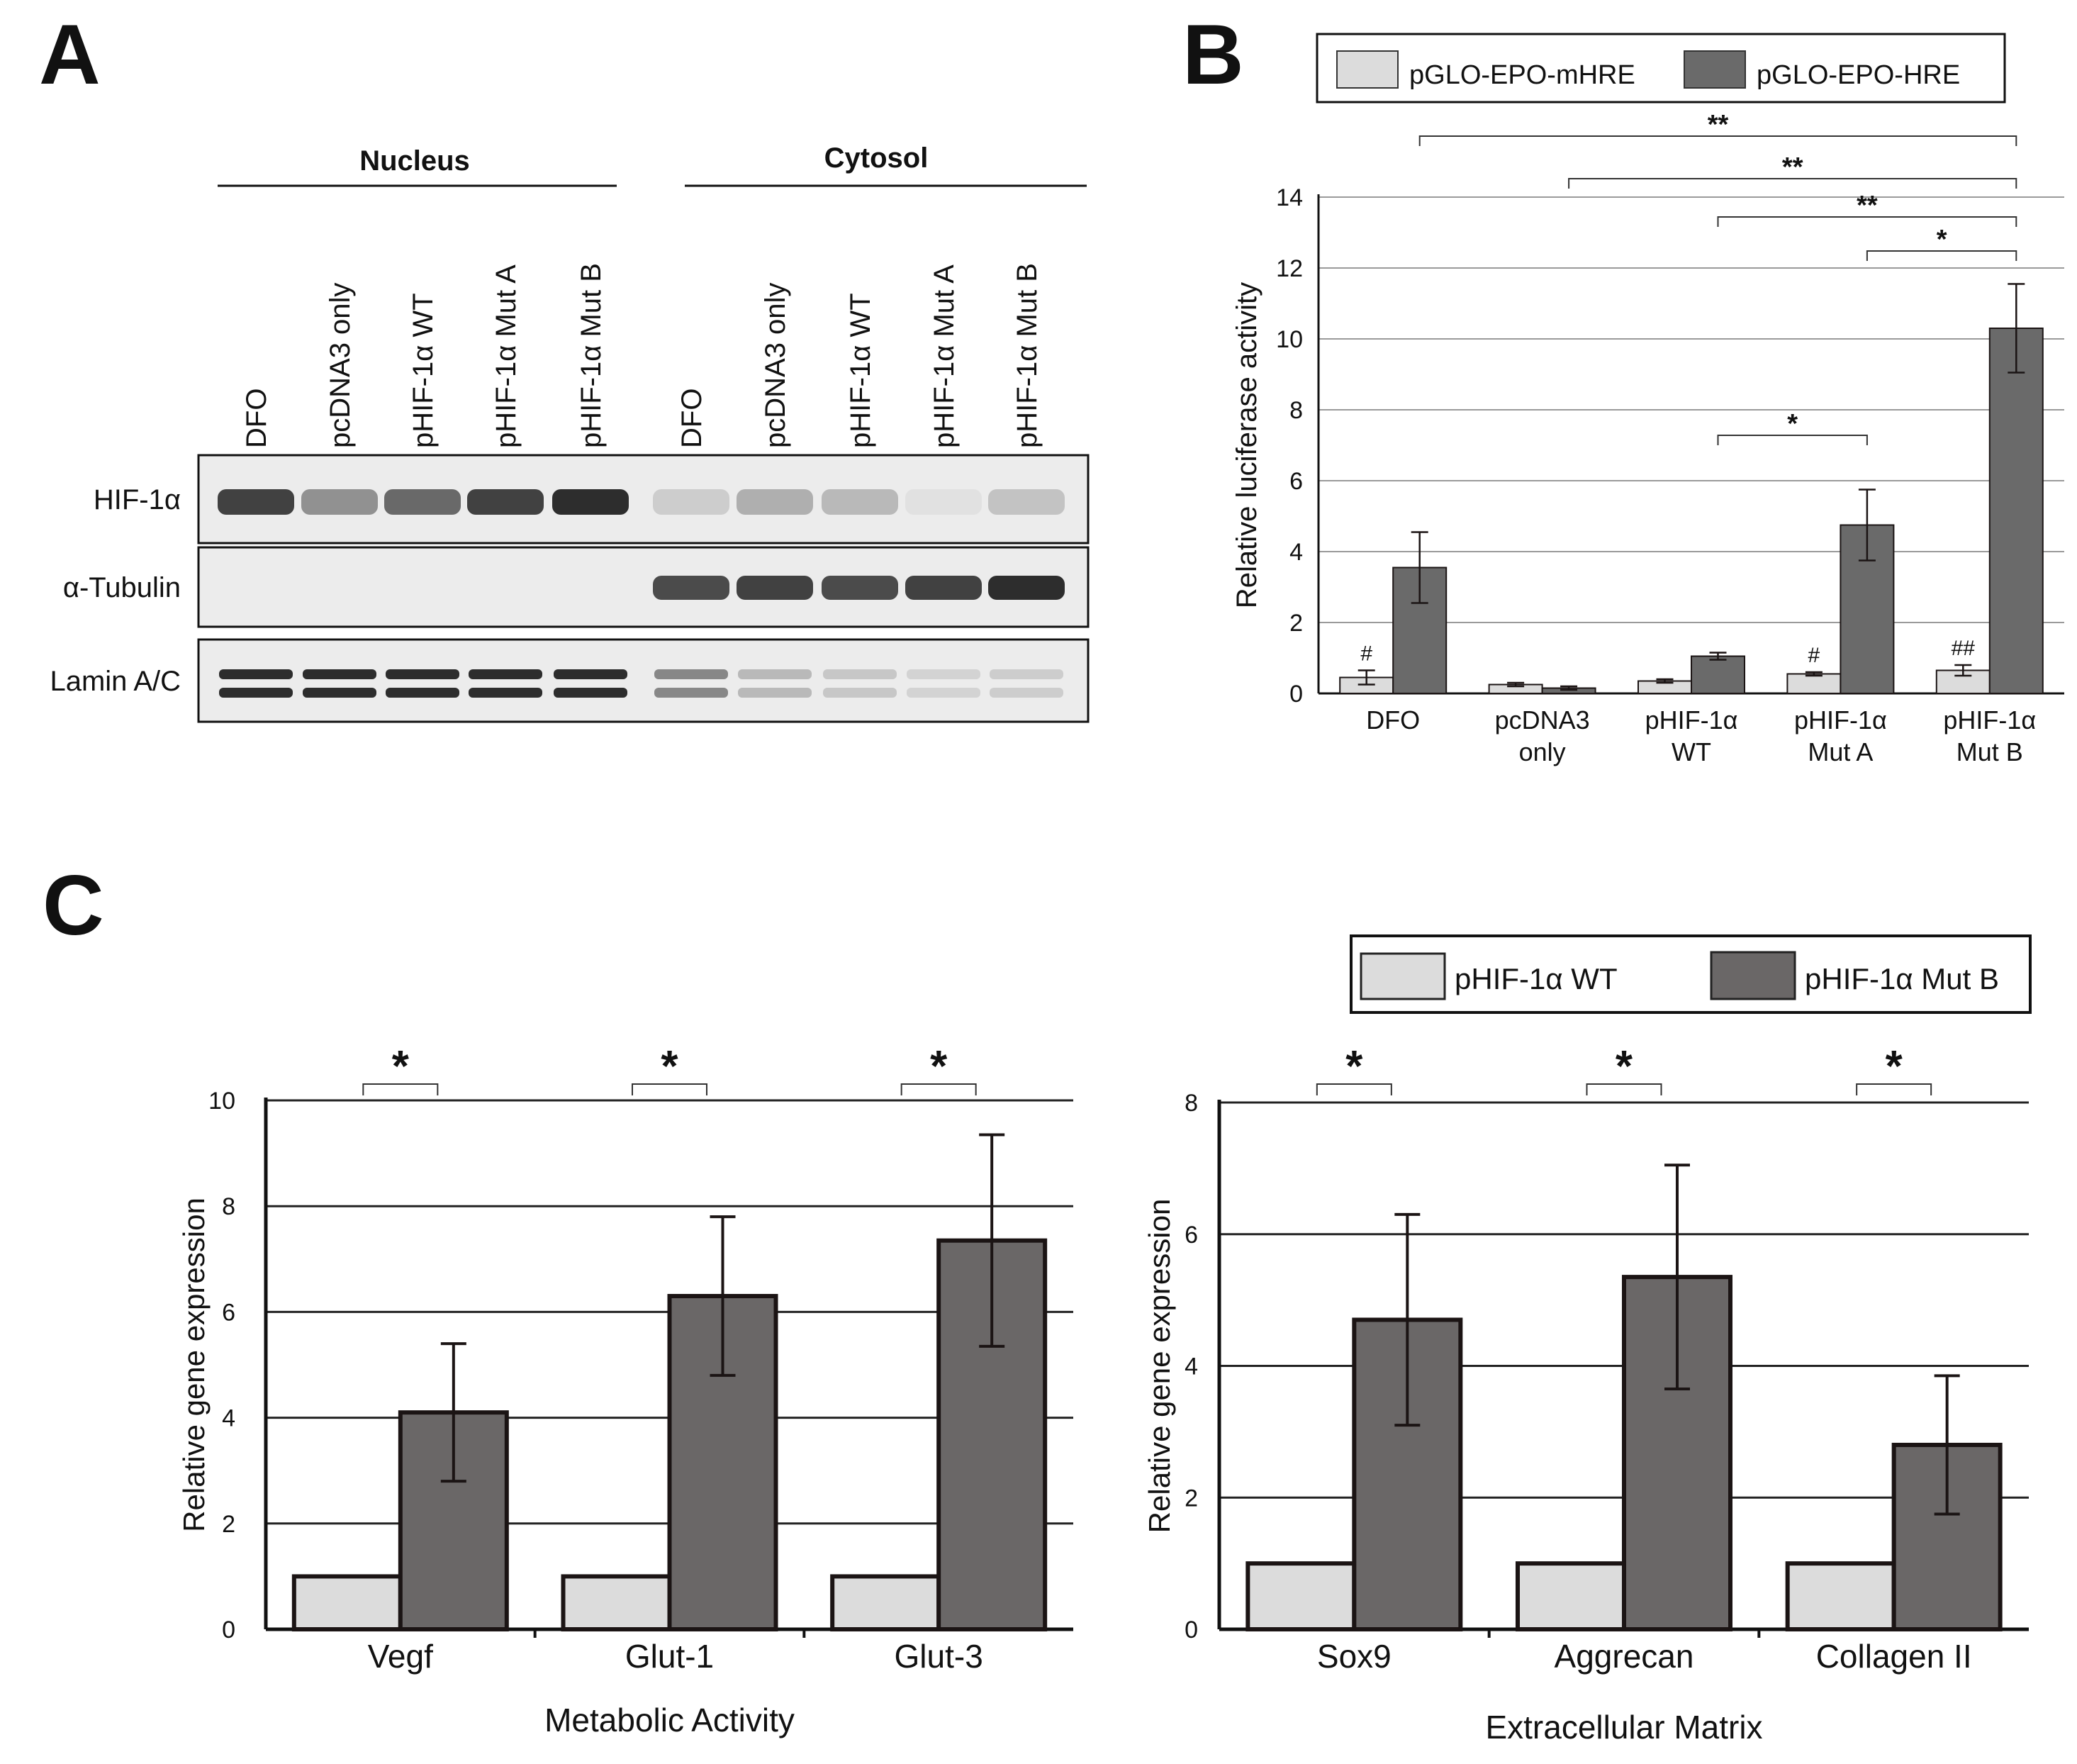 The height and width of the screenshot is (1764, 2077). I want to click on legend-label: pGLO-EPO-mHRE, so click(1522, 75).